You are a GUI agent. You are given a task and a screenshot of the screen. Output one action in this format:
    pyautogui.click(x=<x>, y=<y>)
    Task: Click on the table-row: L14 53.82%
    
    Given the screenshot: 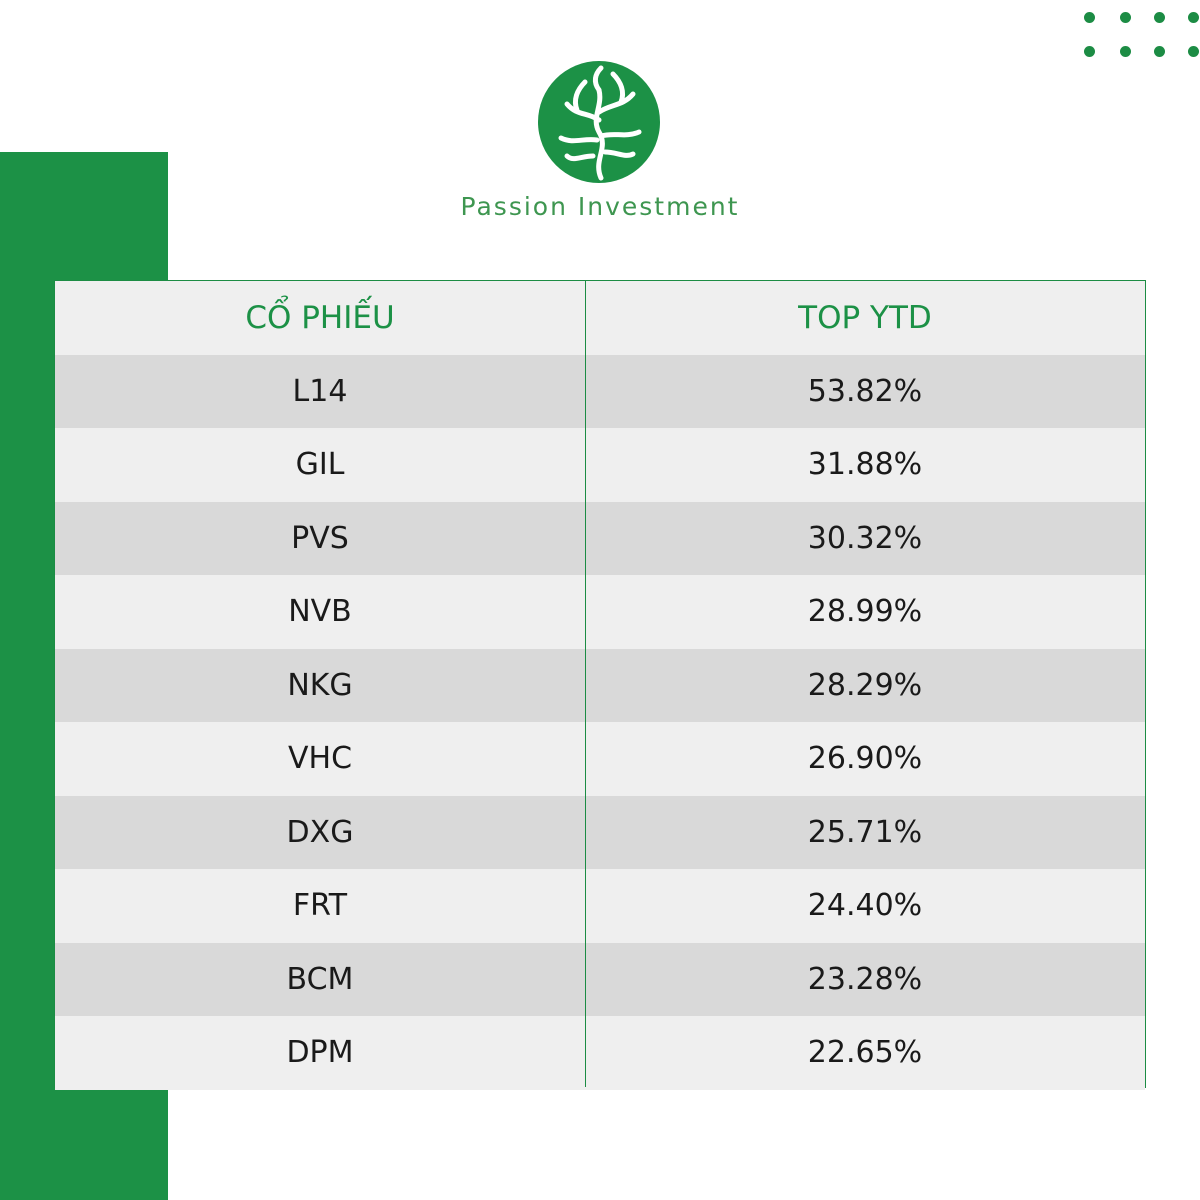 What is the action you would take?
    pyautogui.click(x=600, y=391)
    